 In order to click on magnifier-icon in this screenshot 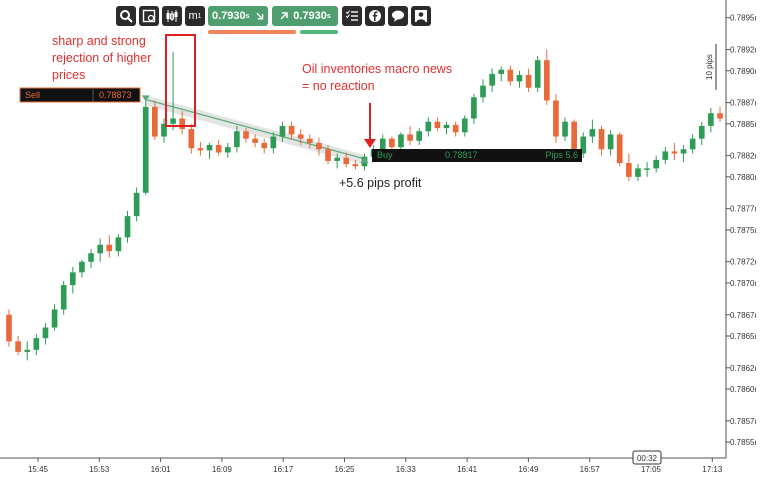, I will do `click(126, 16)`.